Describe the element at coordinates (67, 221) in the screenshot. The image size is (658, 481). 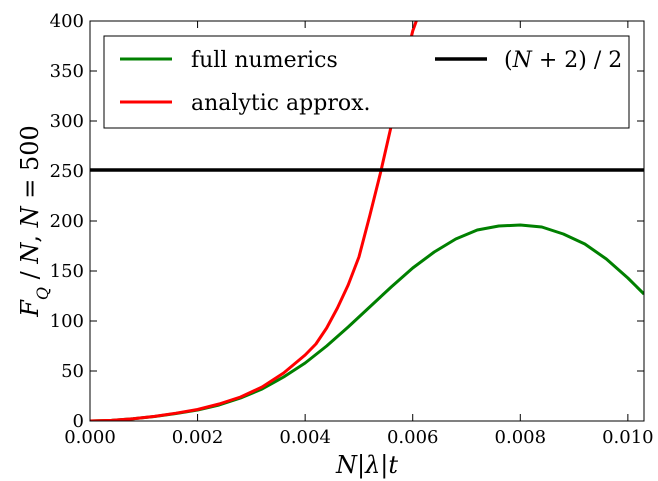
I see `y-tick-label: 200` at that location.